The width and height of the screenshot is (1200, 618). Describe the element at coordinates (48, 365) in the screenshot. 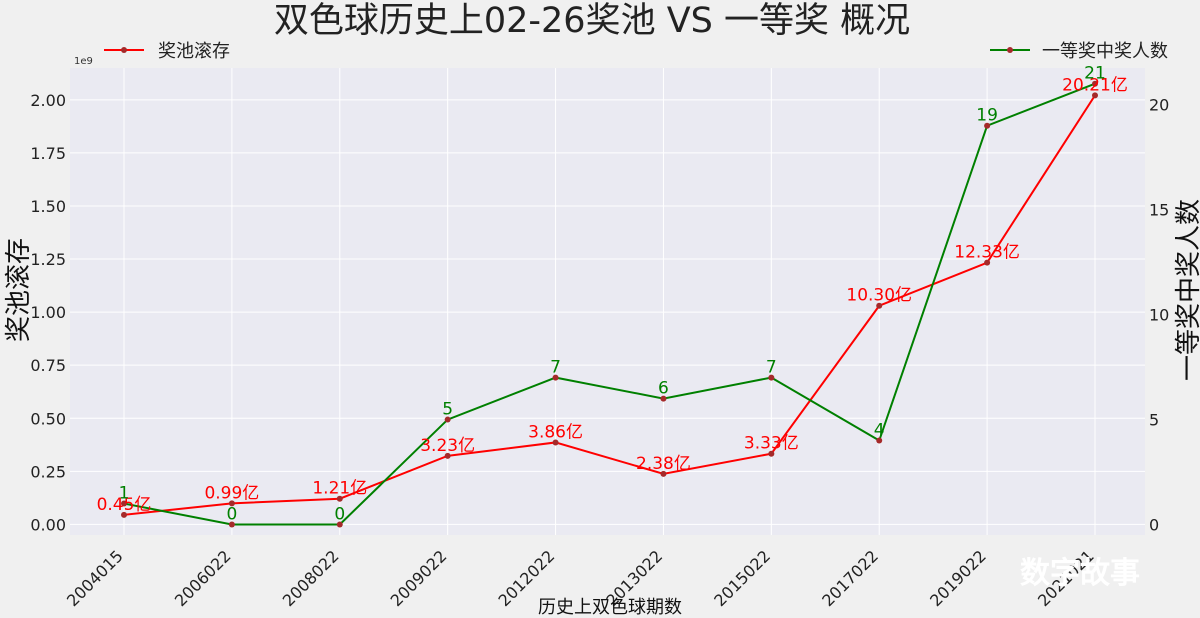

I see `y-left-tick-label: 0.75` at that location.